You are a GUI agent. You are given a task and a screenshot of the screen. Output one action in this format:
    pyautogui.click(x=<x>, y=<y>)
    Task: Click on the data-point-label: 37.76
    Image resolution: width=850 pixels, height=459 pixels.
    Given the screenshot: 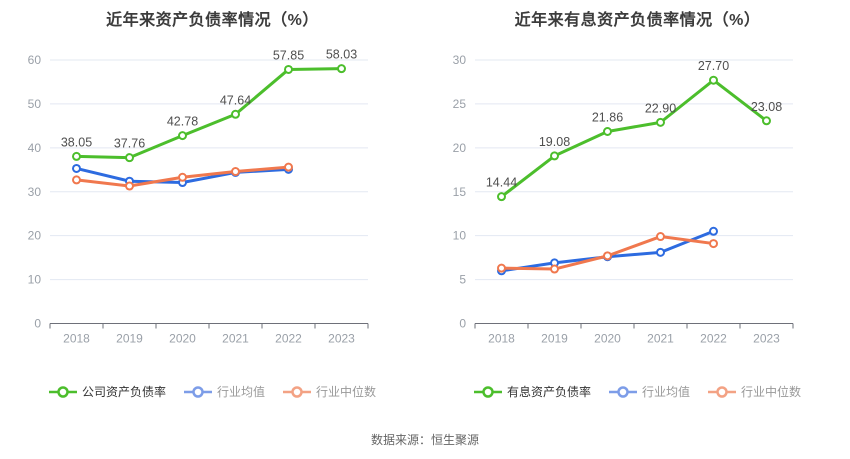 What is the action you would take?
    pyautogui.click(x=129, y=144)
    